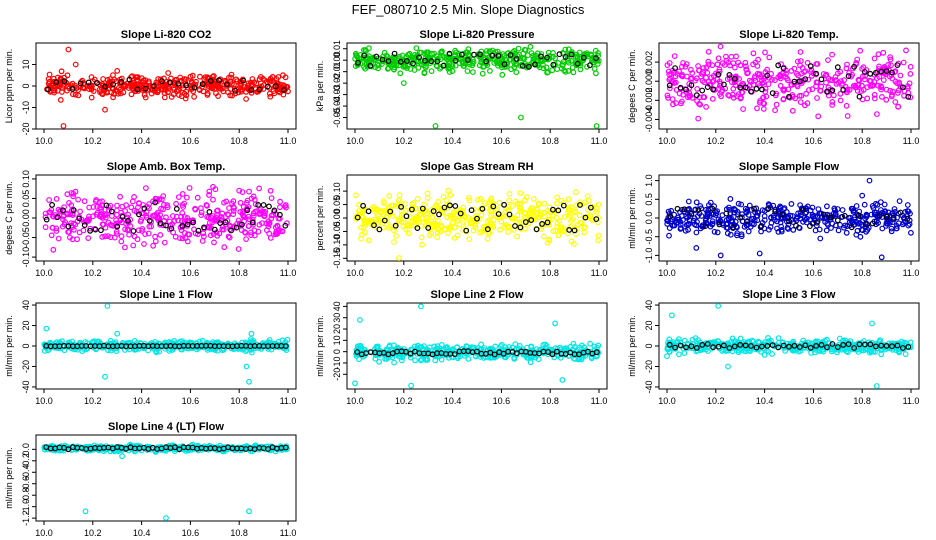  I want to click on y-tick-label: 40, so click(337, 306).